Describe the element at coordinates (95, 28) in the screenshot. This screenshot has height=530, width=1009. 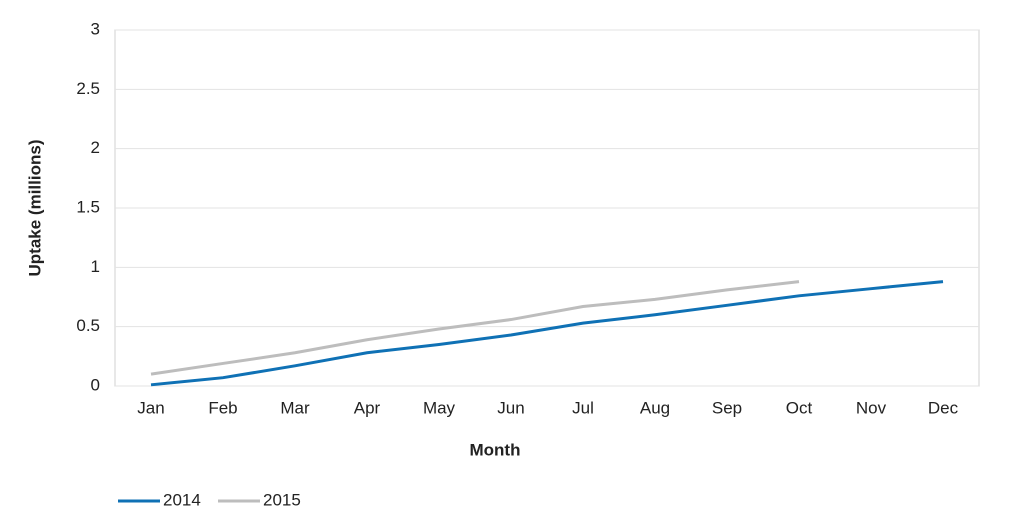
I see `y-tick-label: 3` at that location.